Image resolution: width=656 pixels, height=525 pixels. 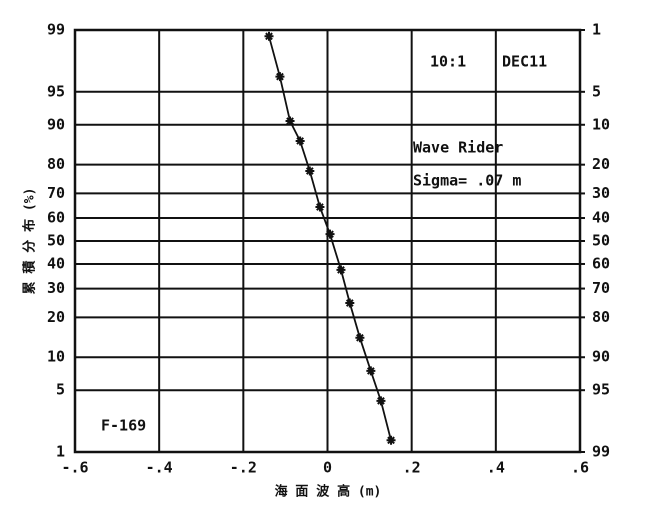 I want to click on x-tick-label: -.6, so click(x=74, y=468).